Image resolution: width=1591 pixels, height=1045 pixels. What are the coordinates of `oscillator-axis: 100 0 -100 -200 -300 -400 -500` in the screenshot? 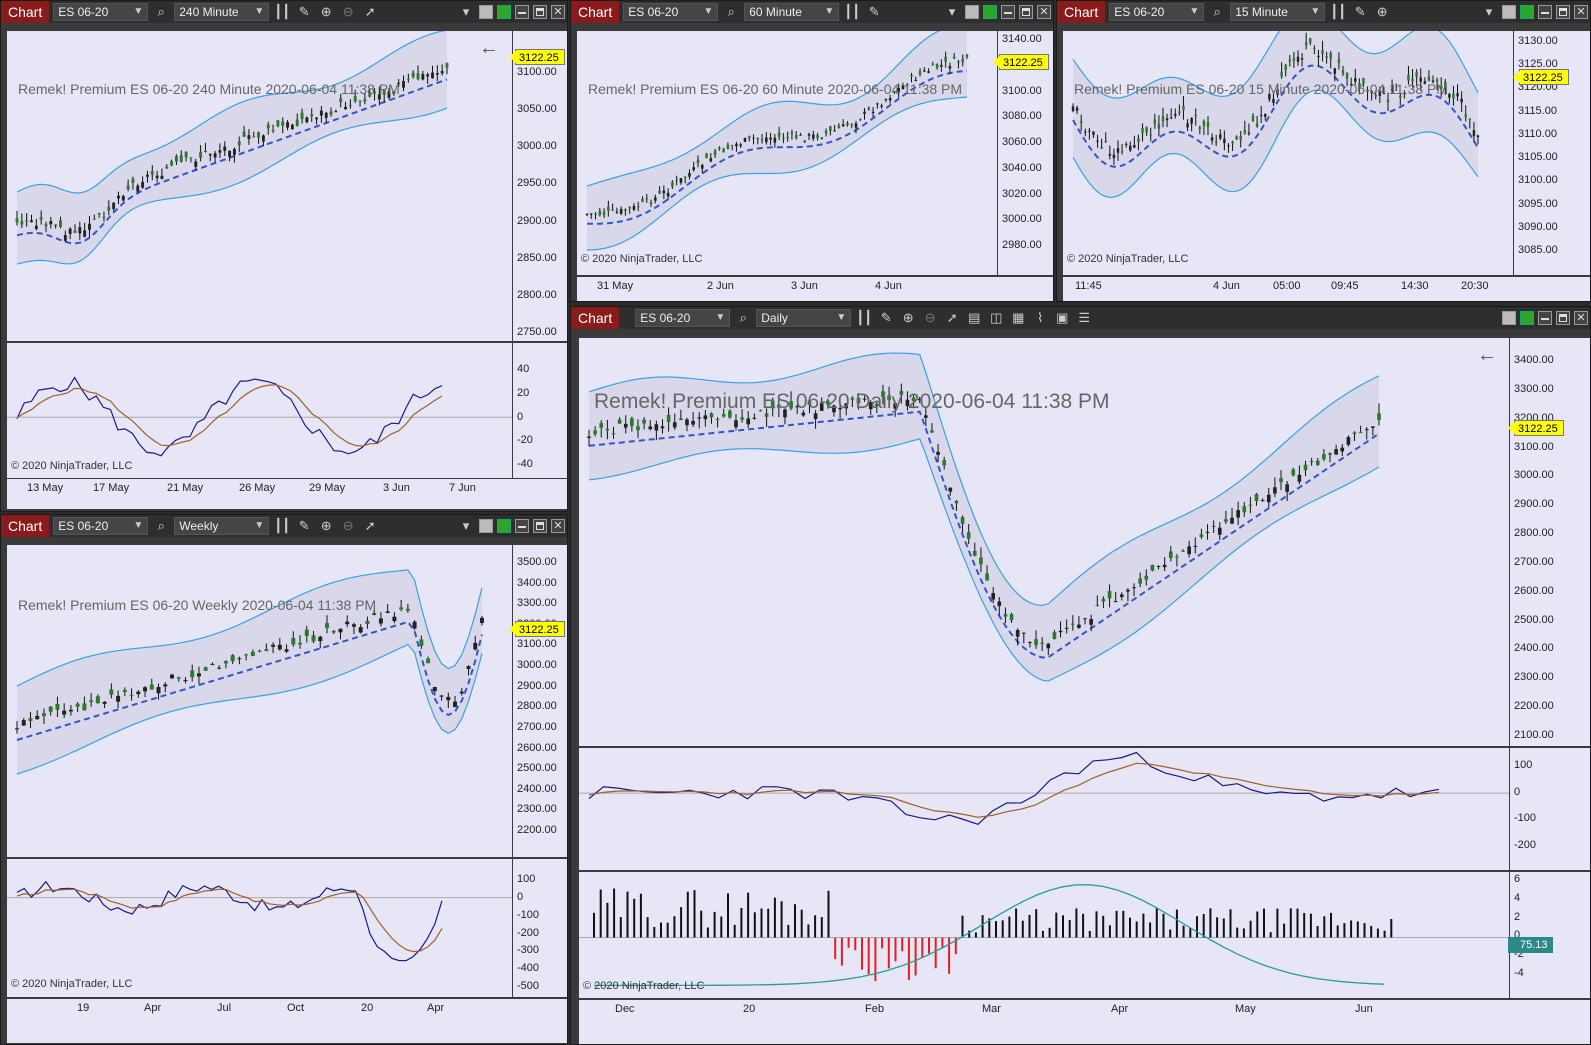 It's located at (540, 928).